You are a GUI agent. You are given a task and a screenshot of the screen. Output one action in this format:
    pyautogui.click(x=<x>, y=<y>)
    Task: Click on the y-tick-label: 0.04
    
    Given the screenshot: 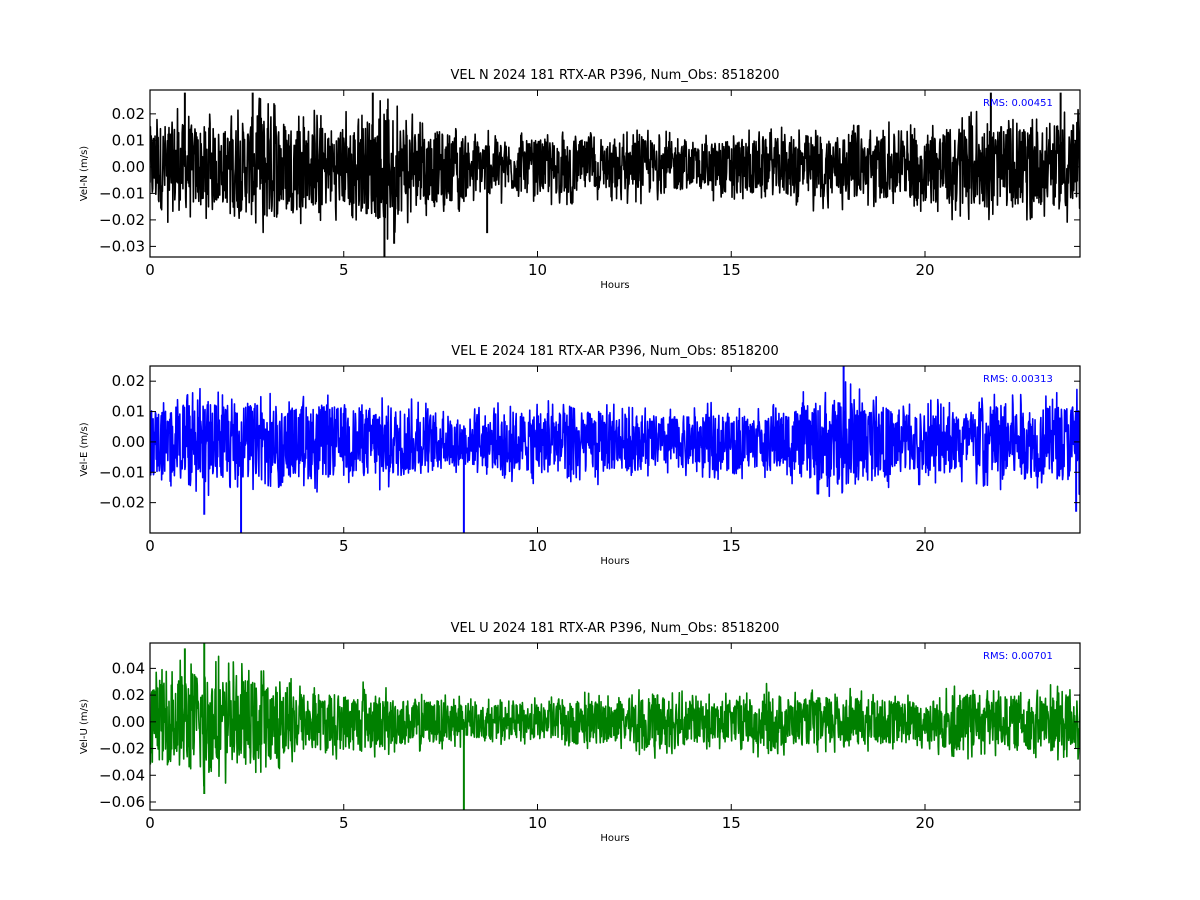 What is the action you would take?
    pyautogui.click(x=128, y=668)
    